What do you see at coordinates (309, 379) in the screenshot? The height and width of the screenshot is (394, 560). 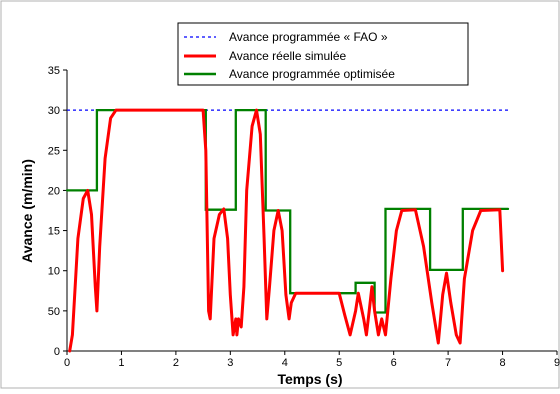 I see `x-axis-title: Temps (s)` at bounding box center [309, 379].